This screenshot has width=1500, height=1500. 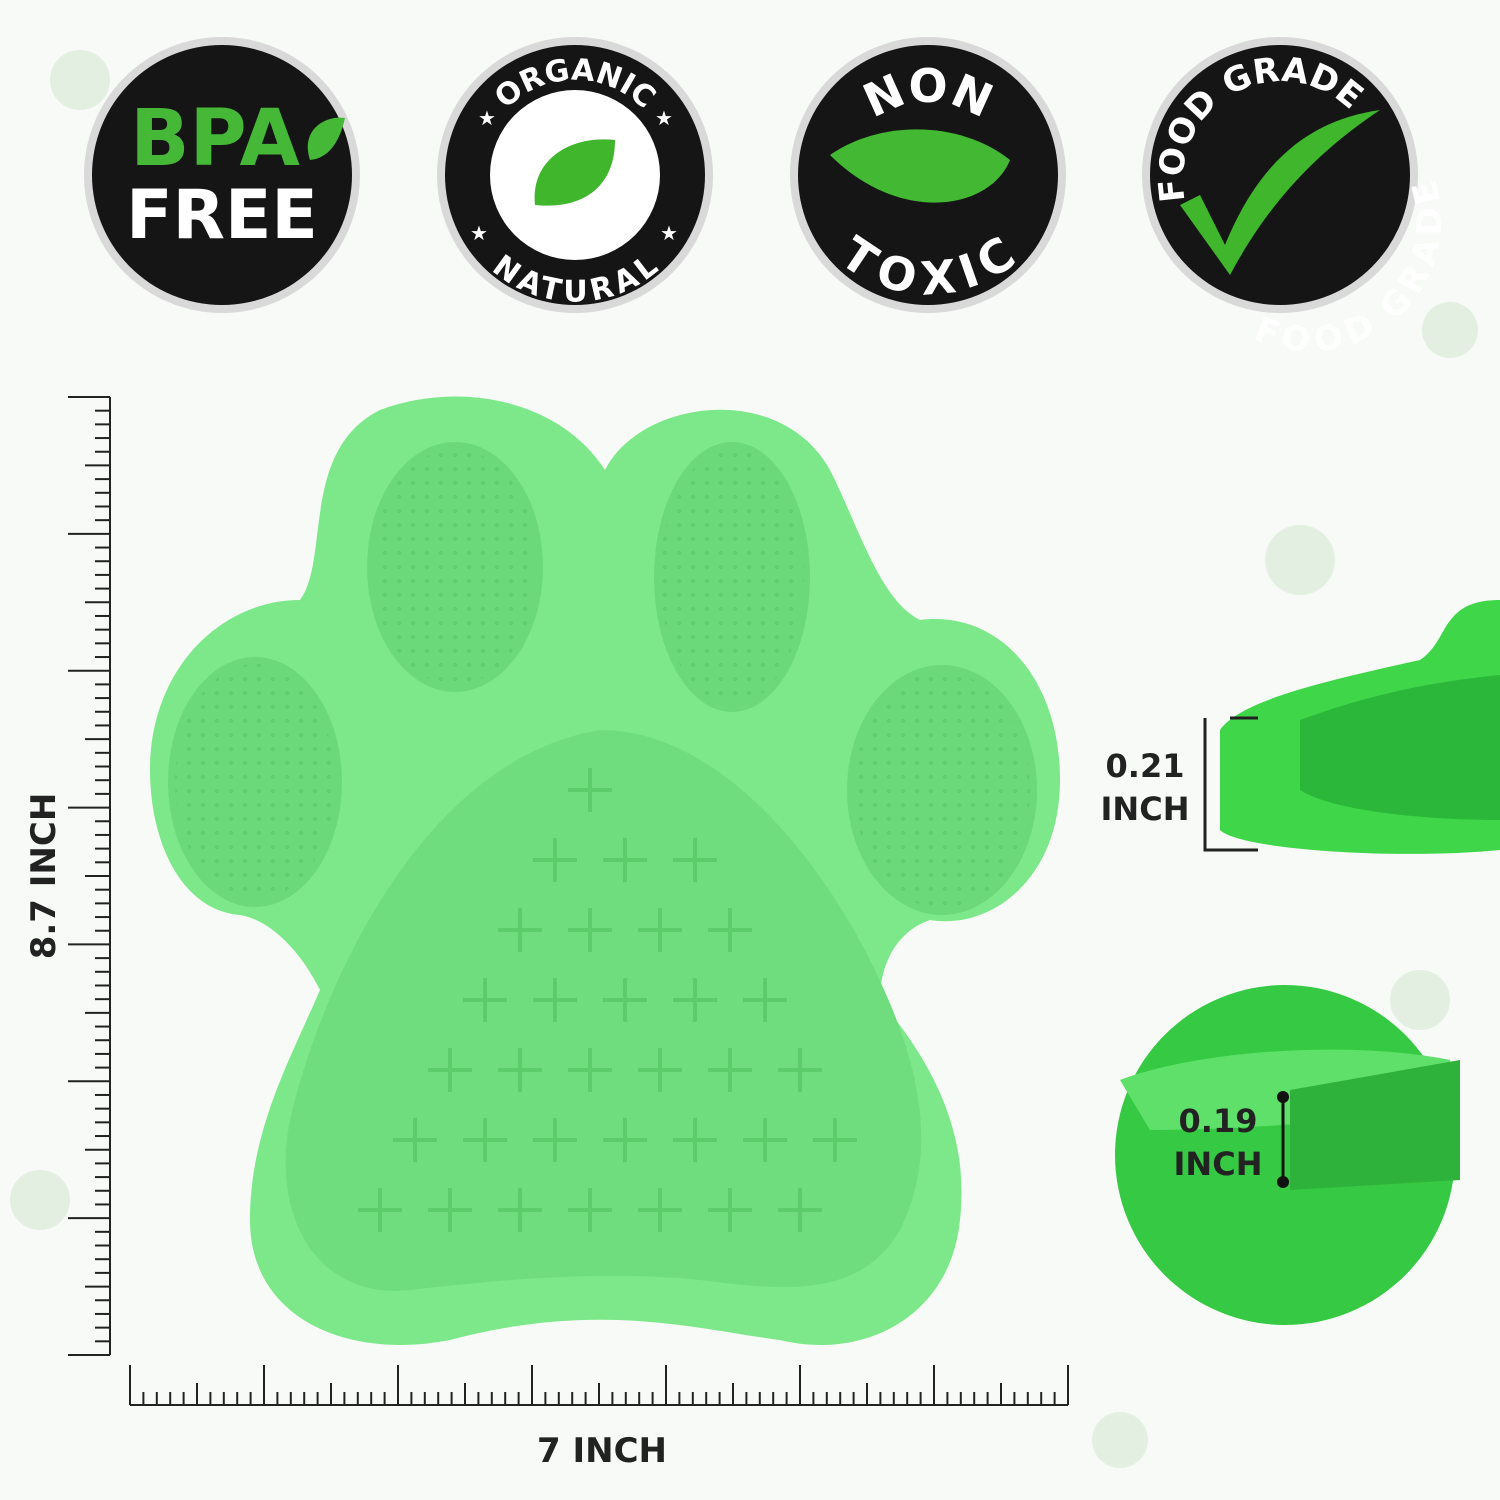 I want to click on groove-value: 0.19, so click(x=1218, y=1121).